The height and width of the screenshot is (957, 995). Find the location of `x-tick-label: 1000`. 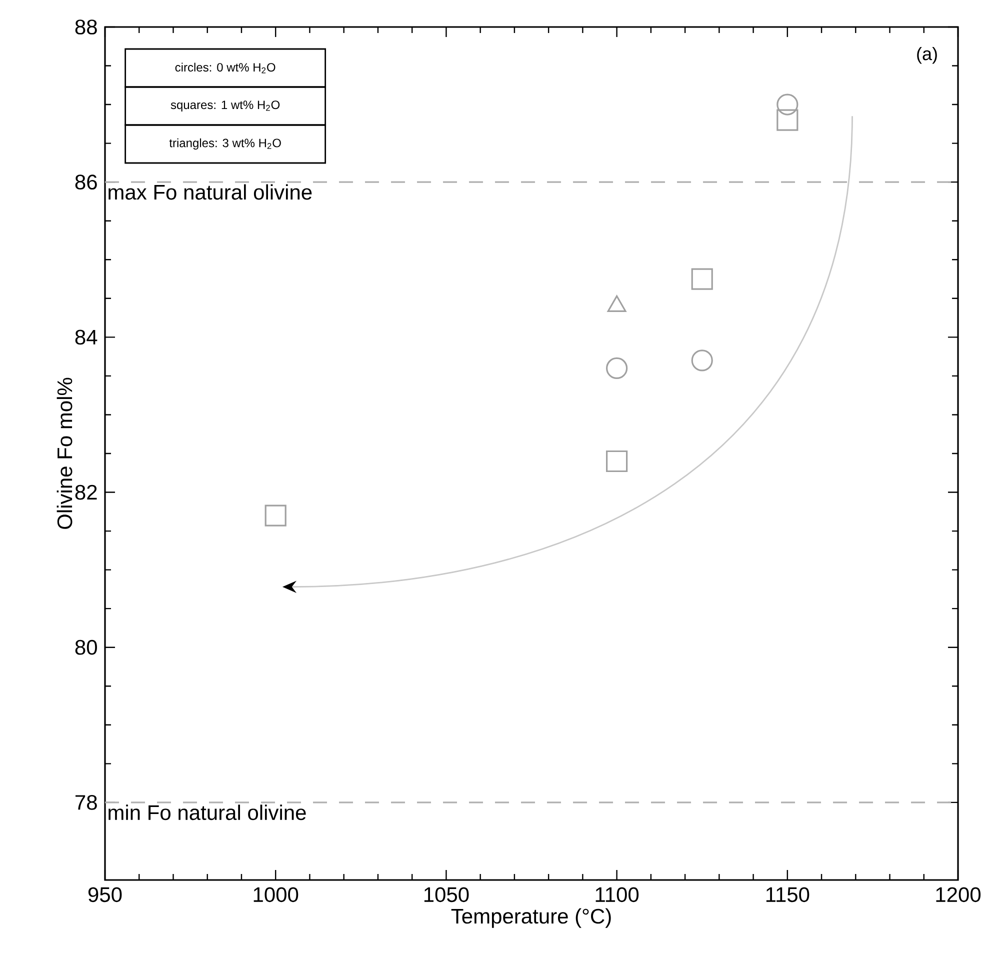

x-tick-label: 1000 is located at coordinates (276, 894).